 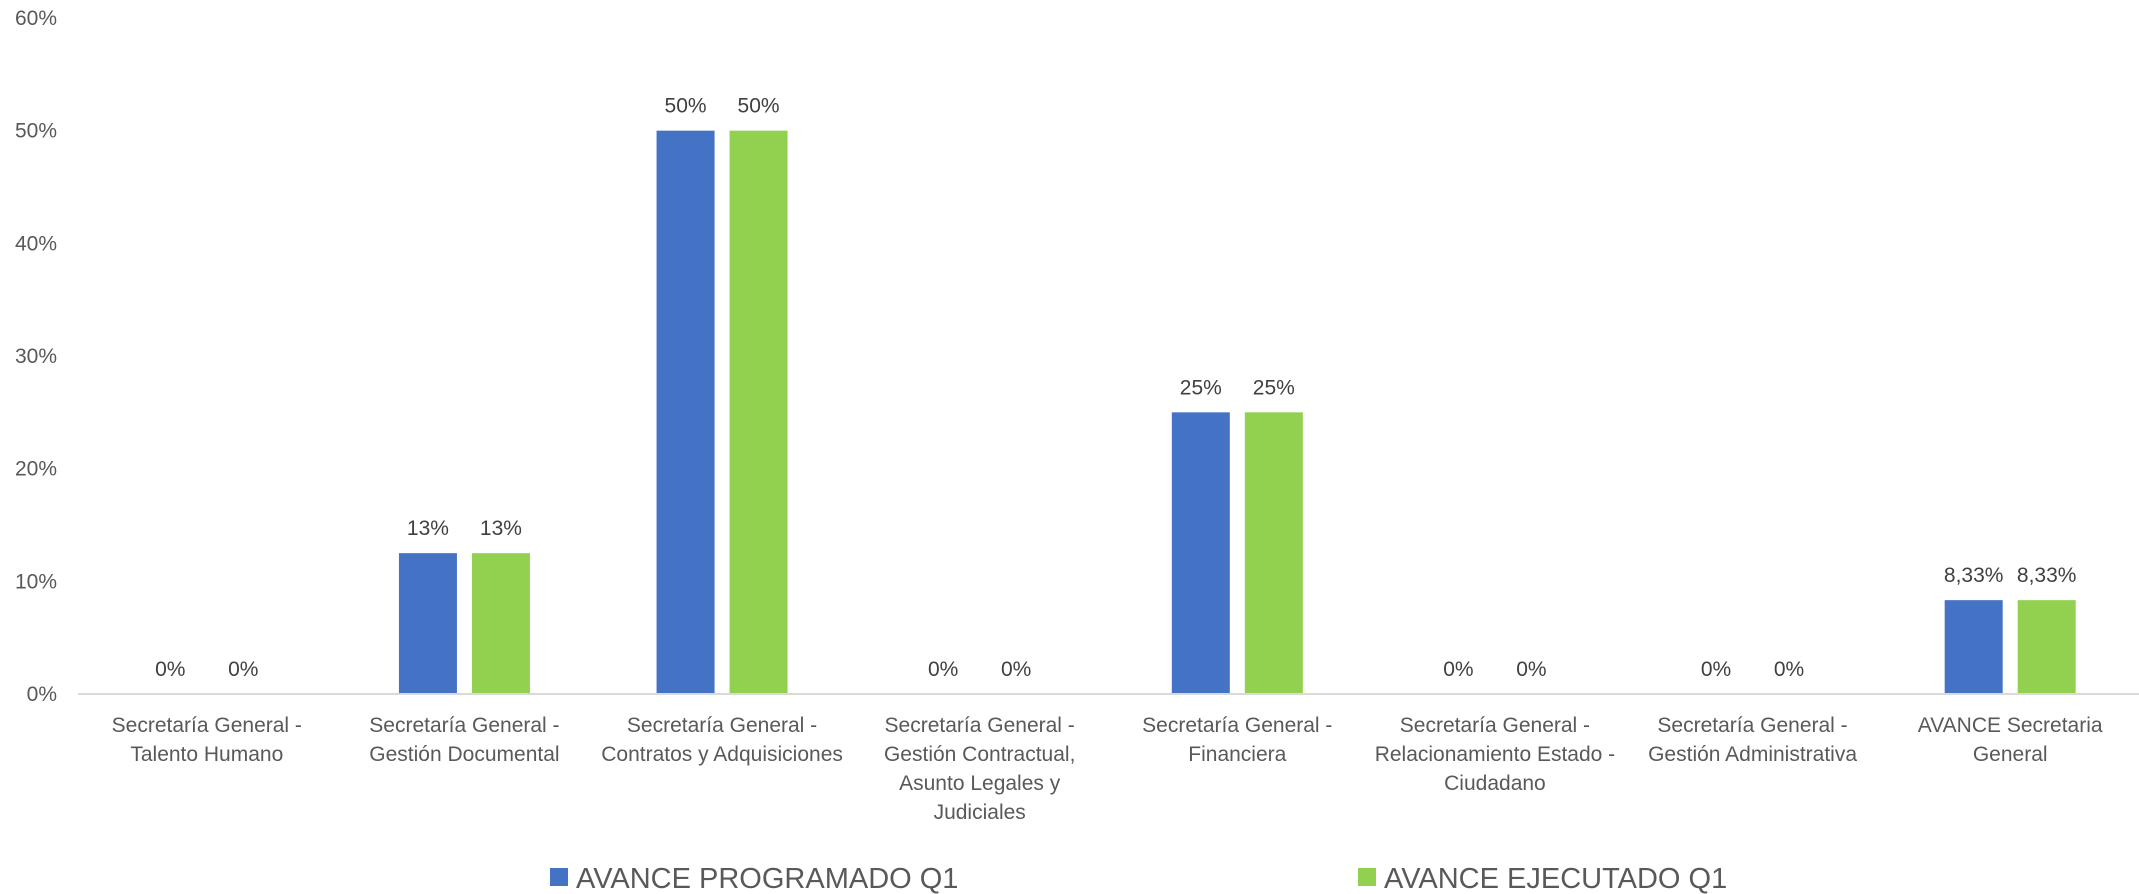 What do you see at coordinates (36, 243) in the screenshot?
I see `y-tick-label: 40%` at bounding box center [36, 243].